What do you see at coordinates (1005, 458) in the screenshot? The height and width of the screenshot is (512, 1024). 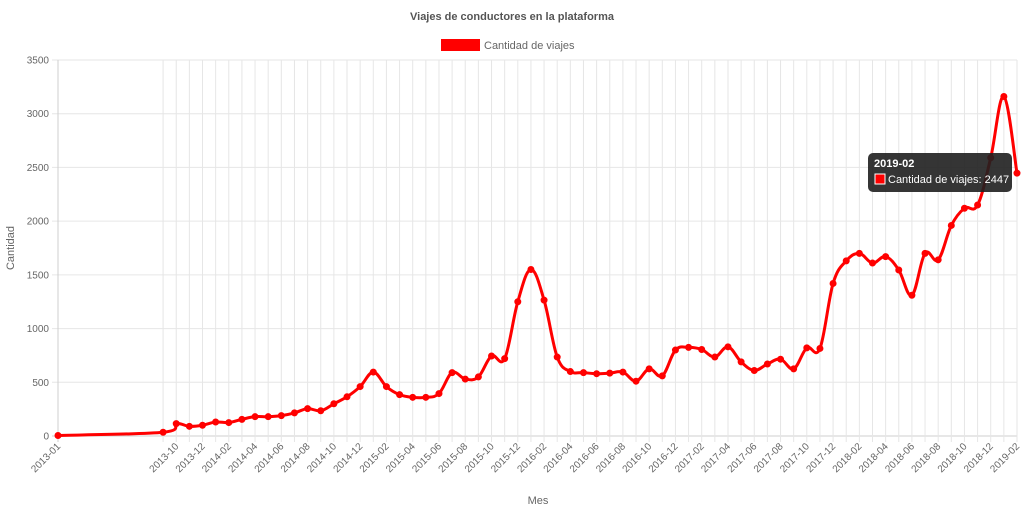 I see `x-tick-label: 2019-02` at bounding box center [1005, 458].